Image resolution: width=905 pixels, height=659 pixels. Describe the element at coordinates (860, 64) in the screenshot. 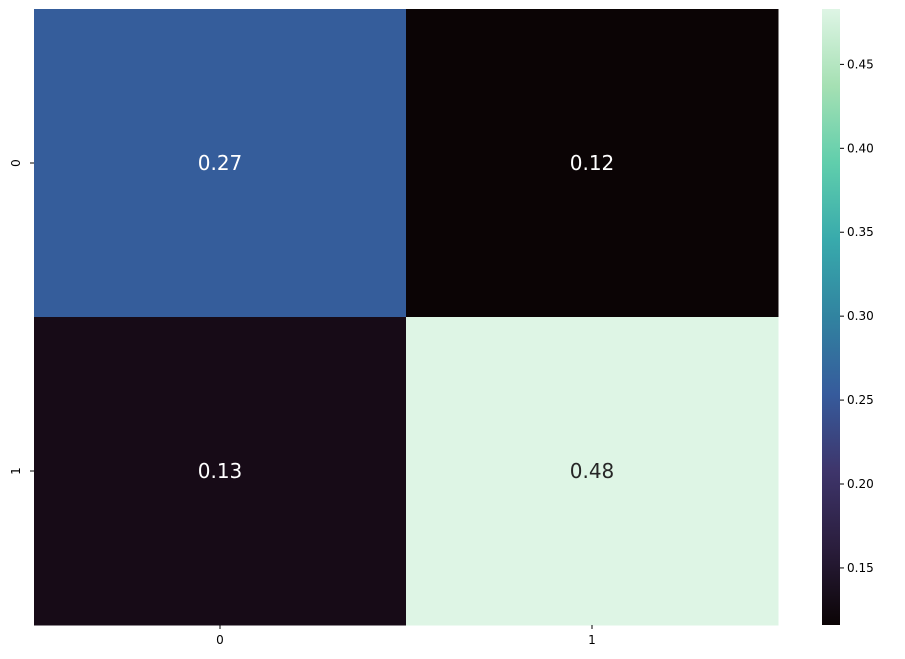

I see `colorbar-tick-label: 0.45` at that location.